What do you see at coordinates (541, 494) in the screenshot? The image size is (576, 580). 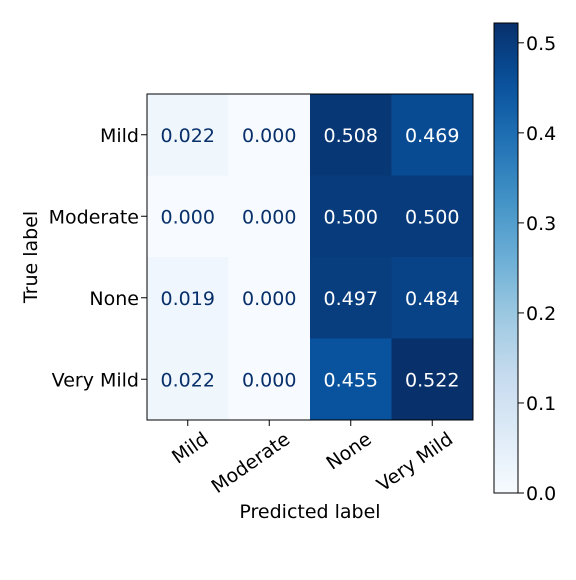 I see `colorbar-tick-label: 0.0` at bounding box center [541, 494].